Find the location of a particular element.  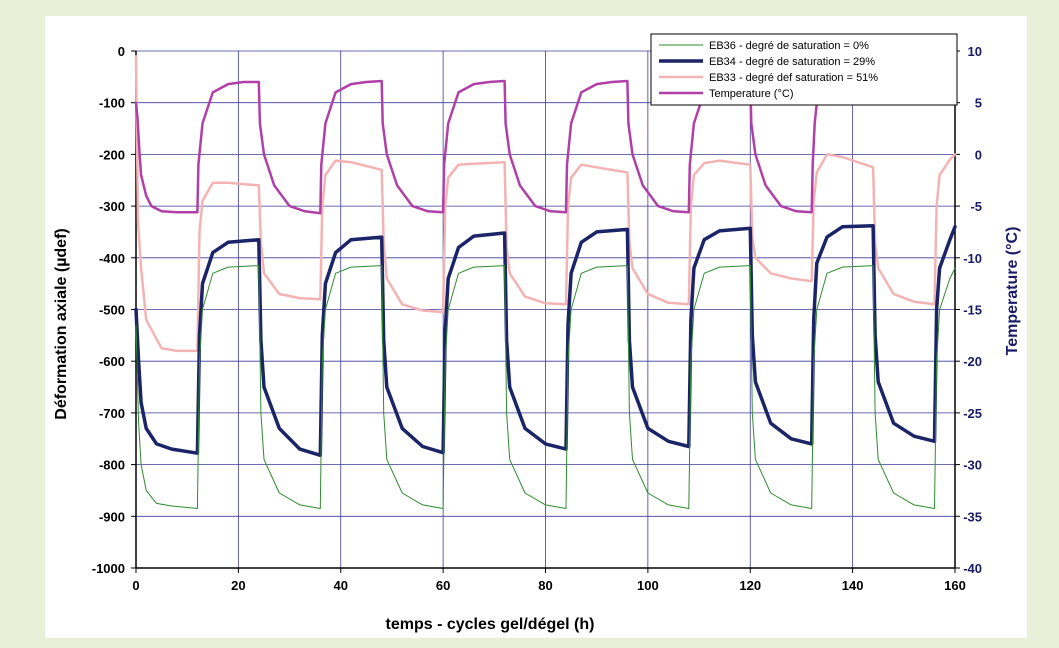

x-tick-label: 140 is located at coordinates (853, 585).